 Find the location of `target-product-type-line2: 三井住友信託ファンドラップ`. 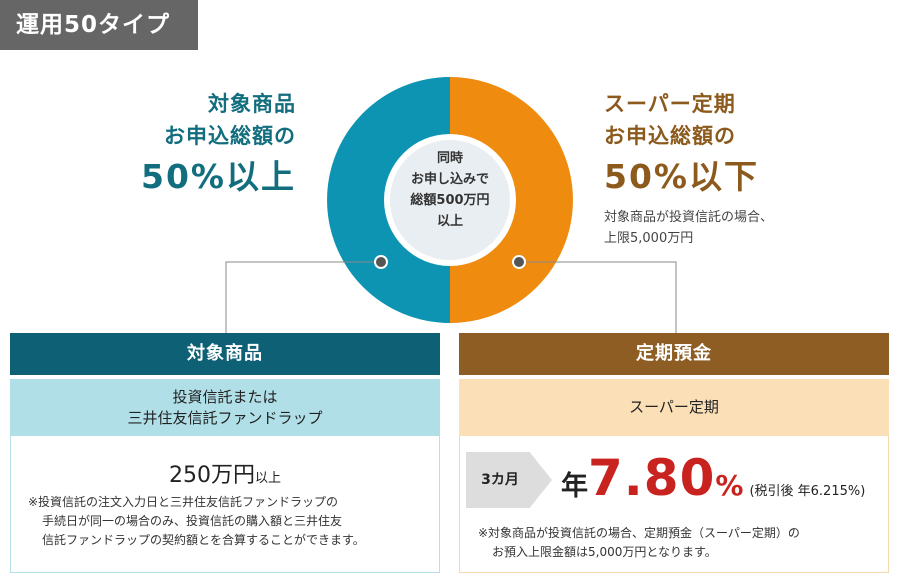

target-product-type-line2: 三井住友信託ファンドラップ is located at coordinates (225, 418).